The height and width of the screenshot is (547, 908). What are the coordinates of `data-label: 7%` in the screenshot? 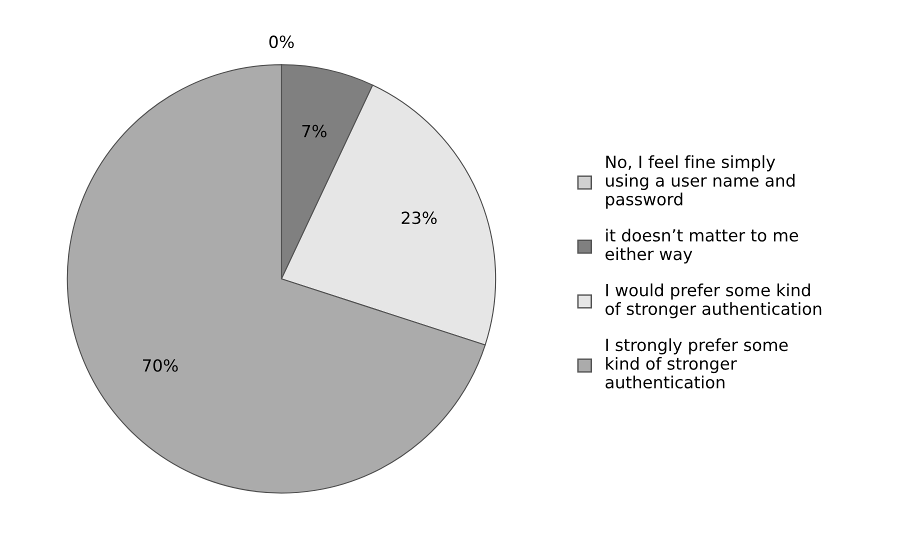 It's located at (314, 131).